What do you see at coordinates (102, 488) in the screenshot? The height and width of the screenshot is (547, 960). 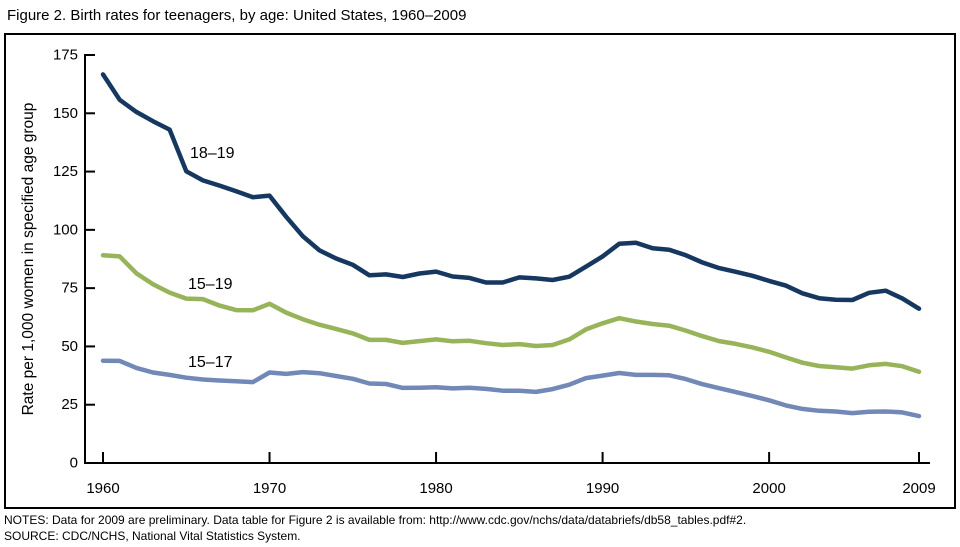 I see `x-tick-label: 1960` at bounding box center [102, 488].